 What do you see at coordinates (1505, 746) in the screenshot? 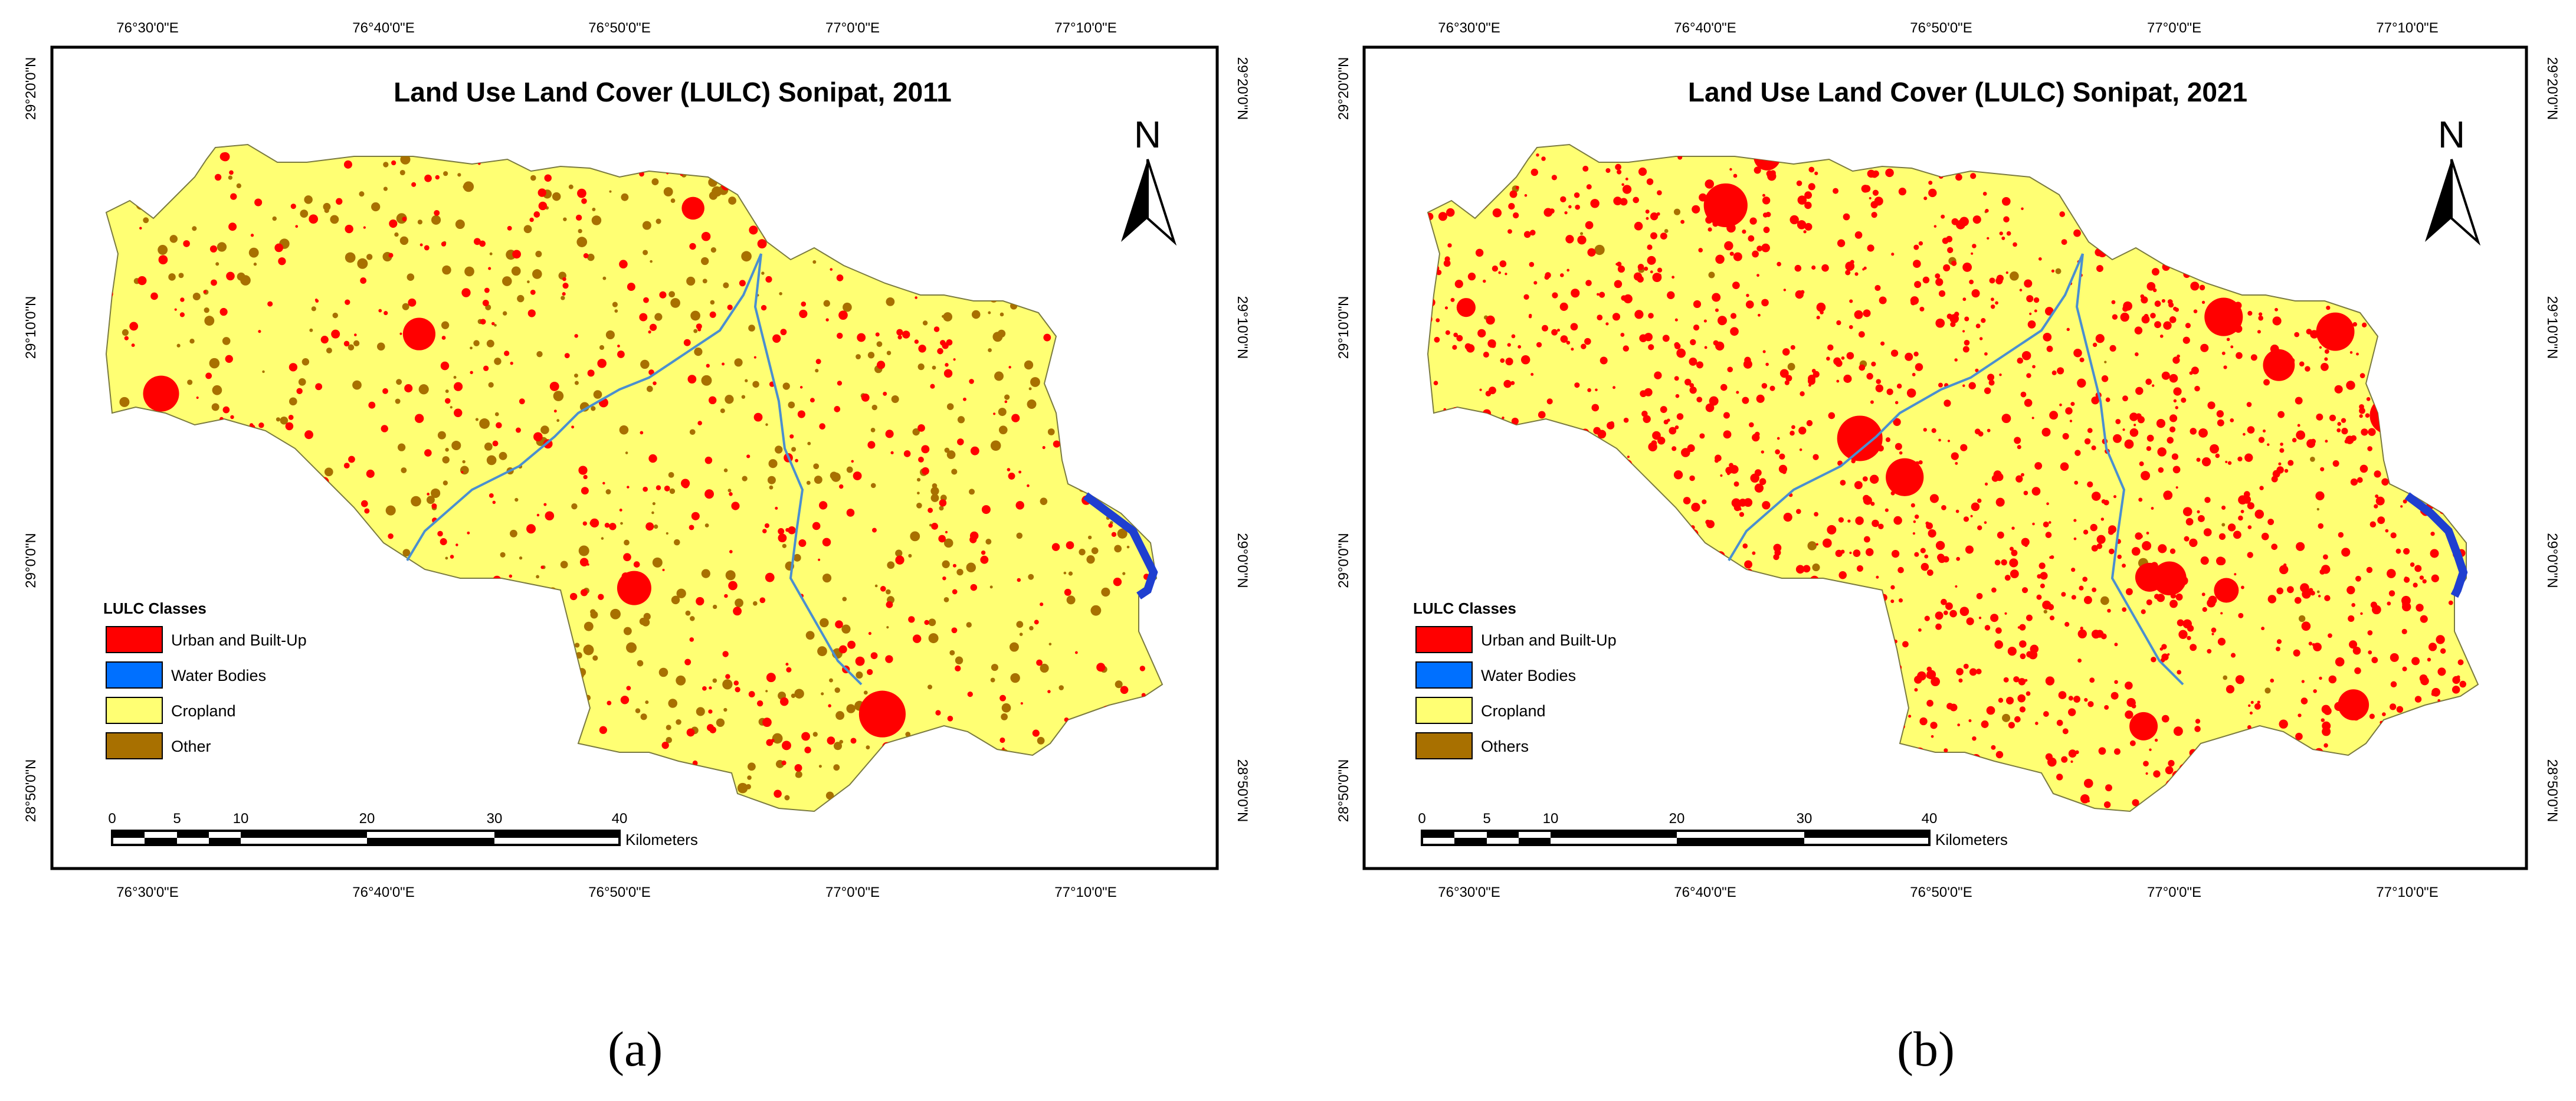
I see `legend-label-other: Others` at bounding box center [1505, 746].